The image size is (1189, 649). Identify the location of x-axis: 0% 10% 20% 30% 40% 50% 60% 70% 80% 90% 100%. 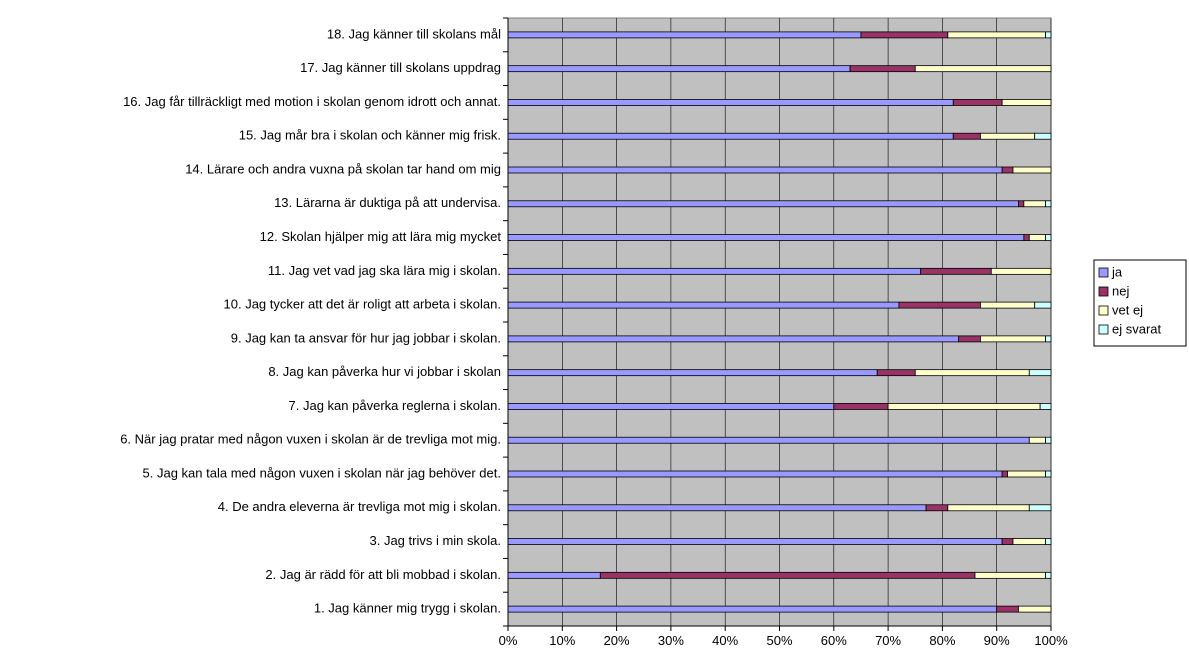
(783, 636).